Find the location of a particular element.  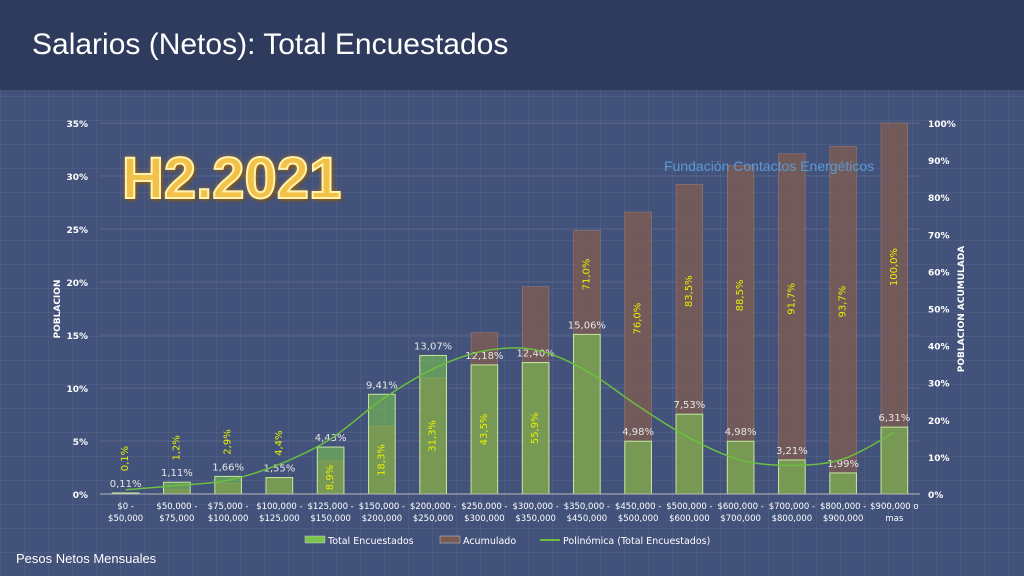

legend-label: Acumulado is located at coordinates (489, 541).